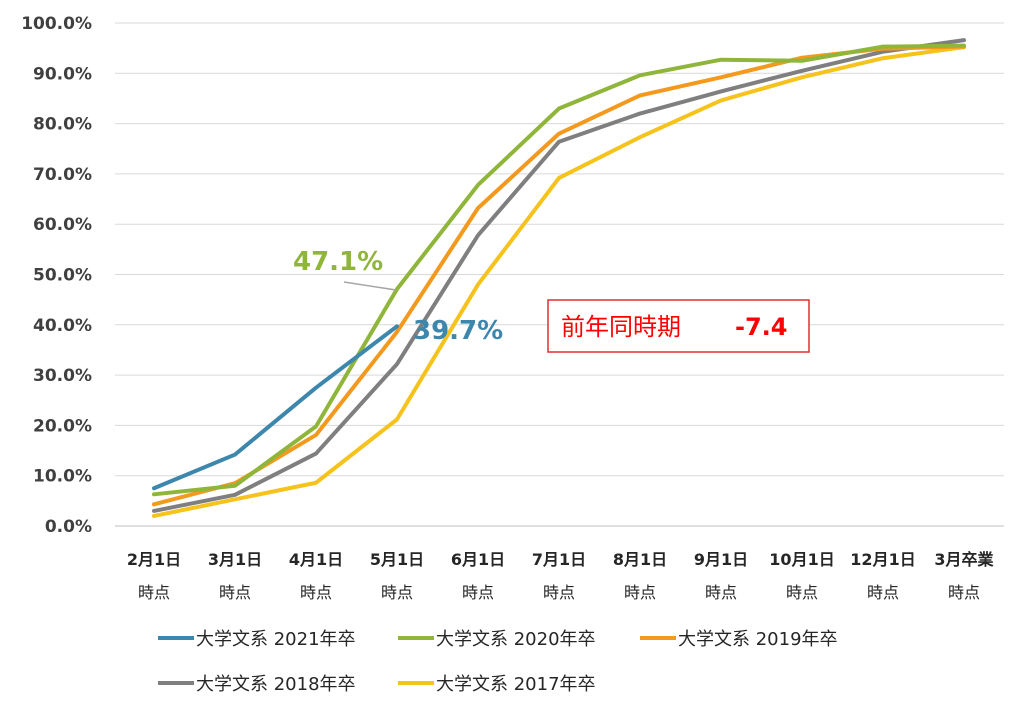  What do you see at coordinates (397, 559) in the screenshot?
I see `x-tick-label: 5月1日` at bounding box center [397, 559].